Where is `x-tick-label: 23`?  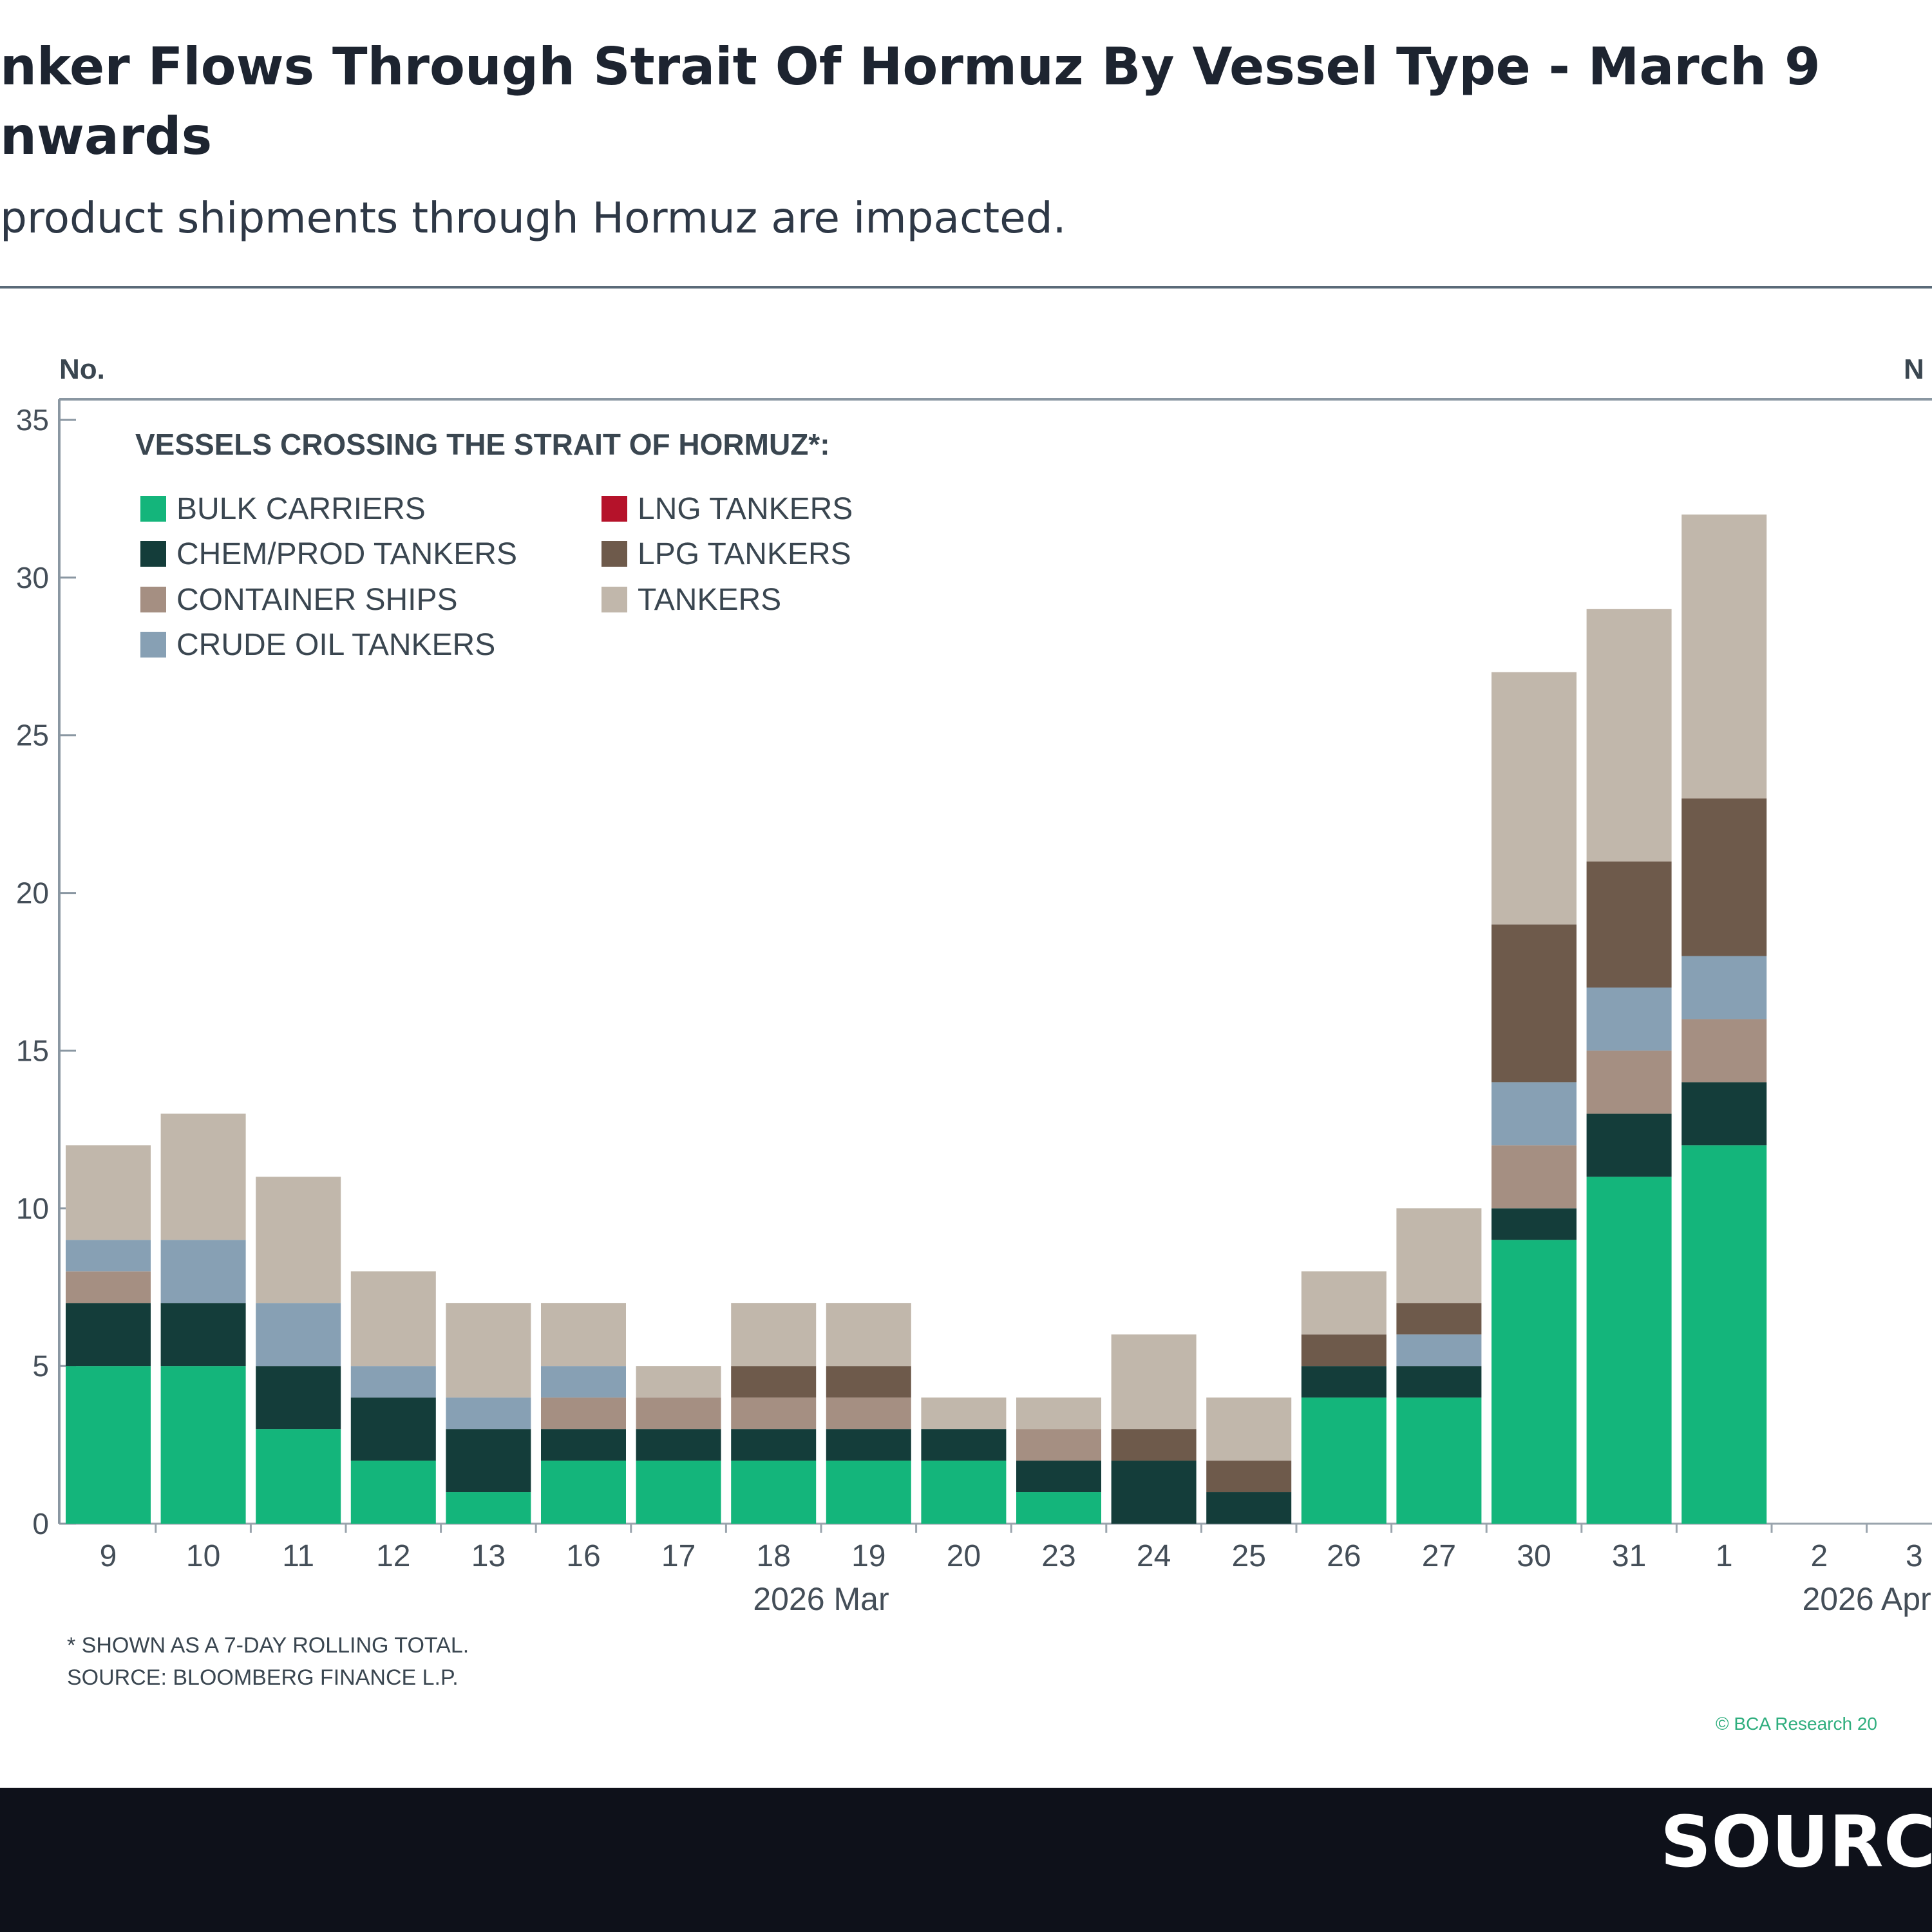
x-tick-label: 23 is located at coordinates (1058, 1556).